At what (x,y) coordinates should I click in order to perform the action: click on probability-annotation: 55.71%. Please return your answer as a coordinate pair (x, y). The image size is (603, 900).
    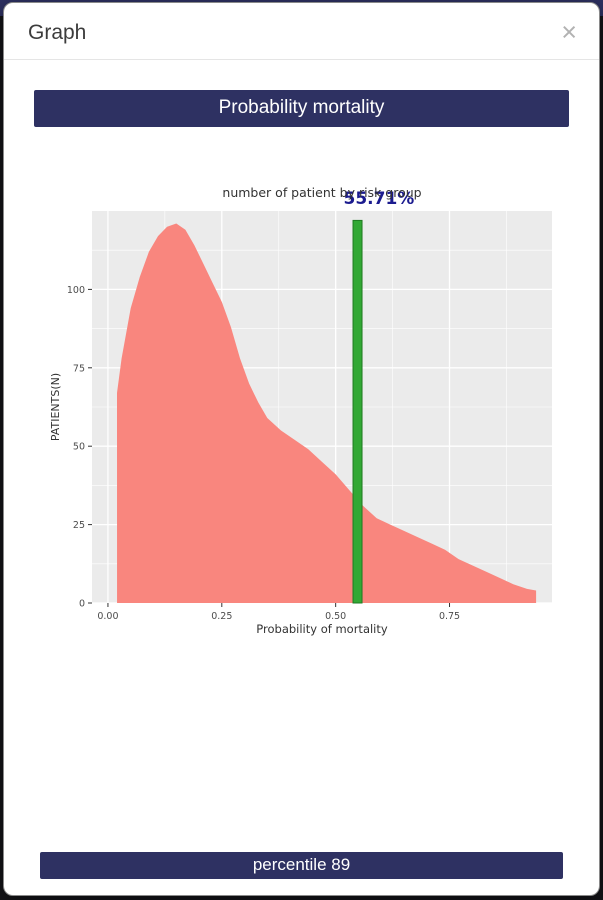
    Looking at the image, I should click on (378, 199).